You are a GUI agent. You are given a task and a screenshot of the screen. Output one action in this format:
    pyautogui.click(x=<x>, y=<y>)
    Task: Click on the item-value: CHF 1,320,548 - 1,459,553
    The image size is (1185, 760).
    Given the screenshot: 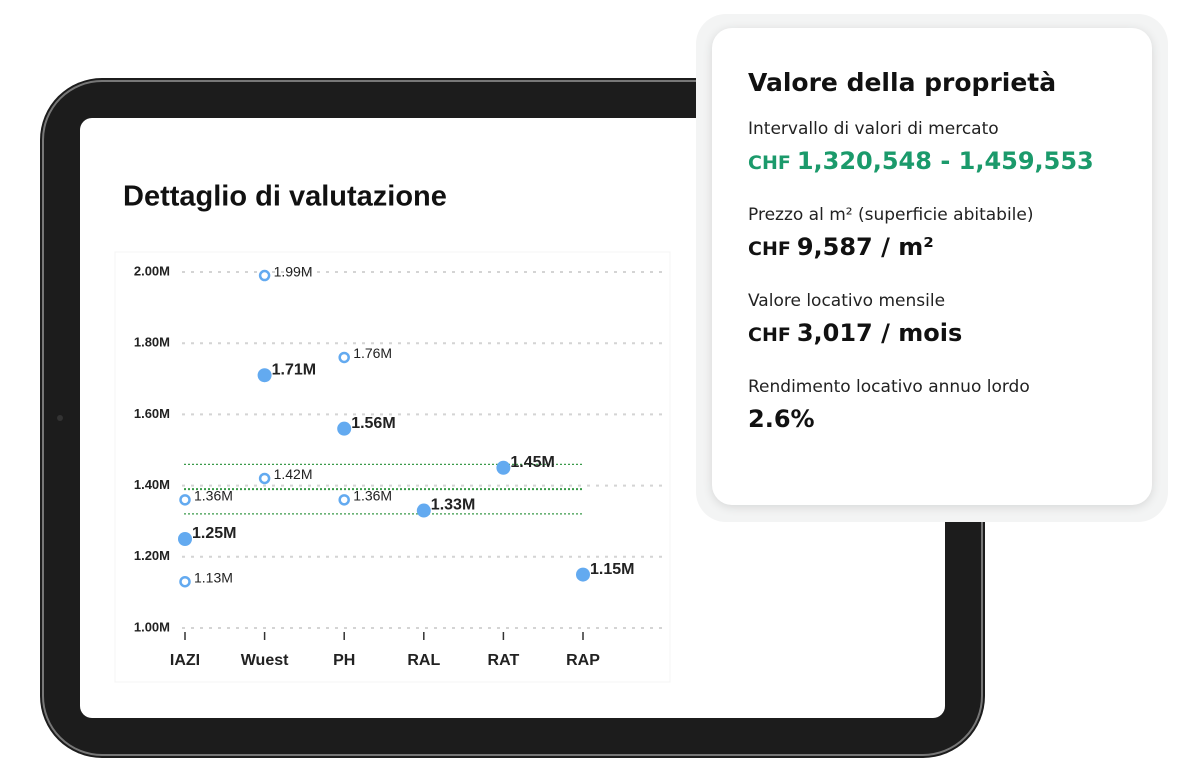 What is the action you would take?
    pyautogui.click(x=932, y=161)
    